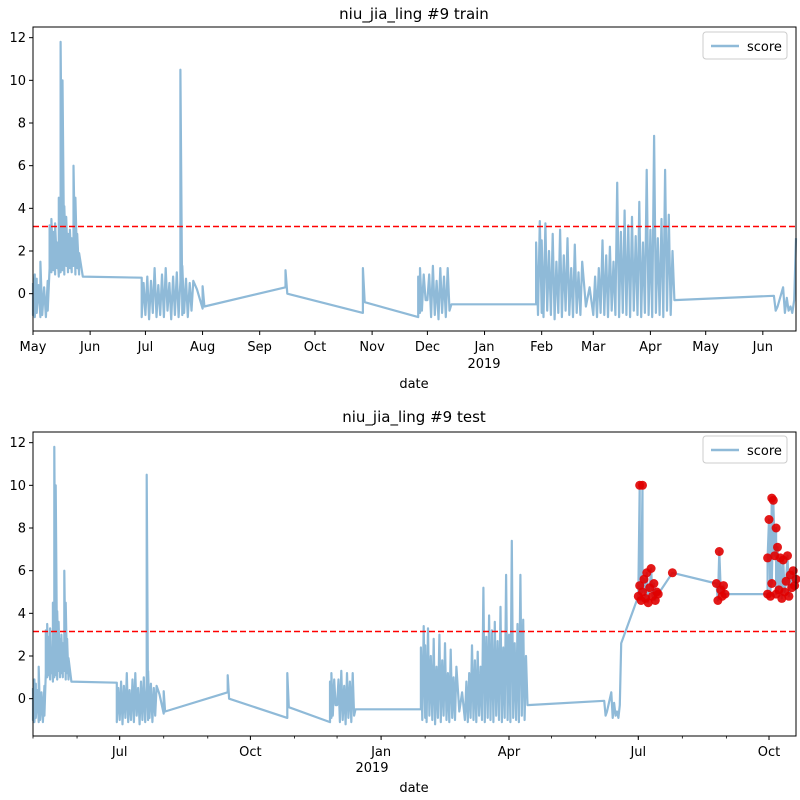 This screenshot has width=800, height=800. Describe the element at coordinates (483, 364) in the screenshot. I see `train-x-year-label: 2019` at that location.